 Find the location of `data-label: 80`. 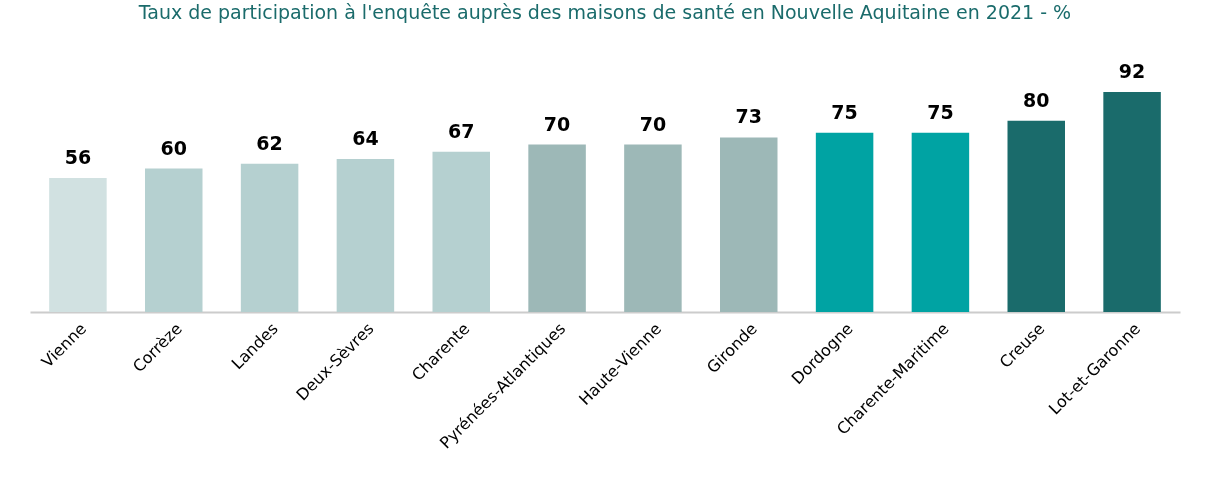

data-label: 80 is located at coordinates (1036, 99).